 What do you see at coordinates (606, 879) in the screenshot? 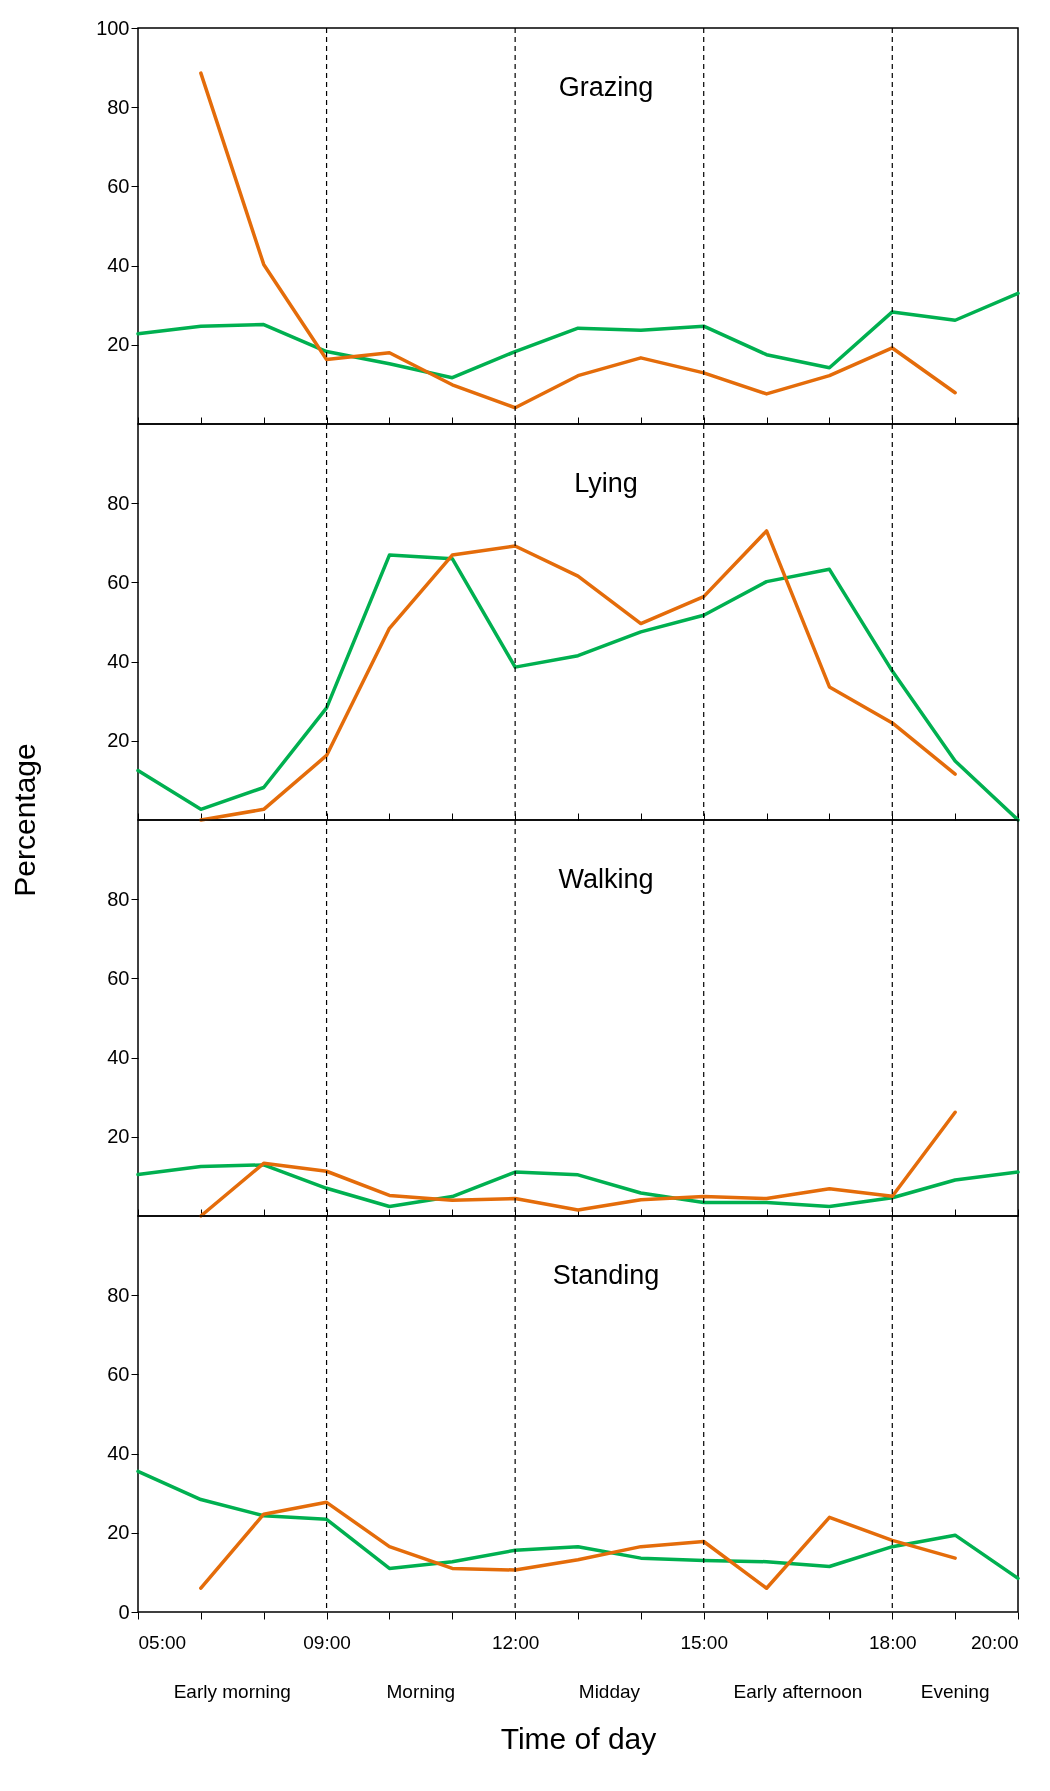
I see `text: Walking` at bounding box center [606, 879].